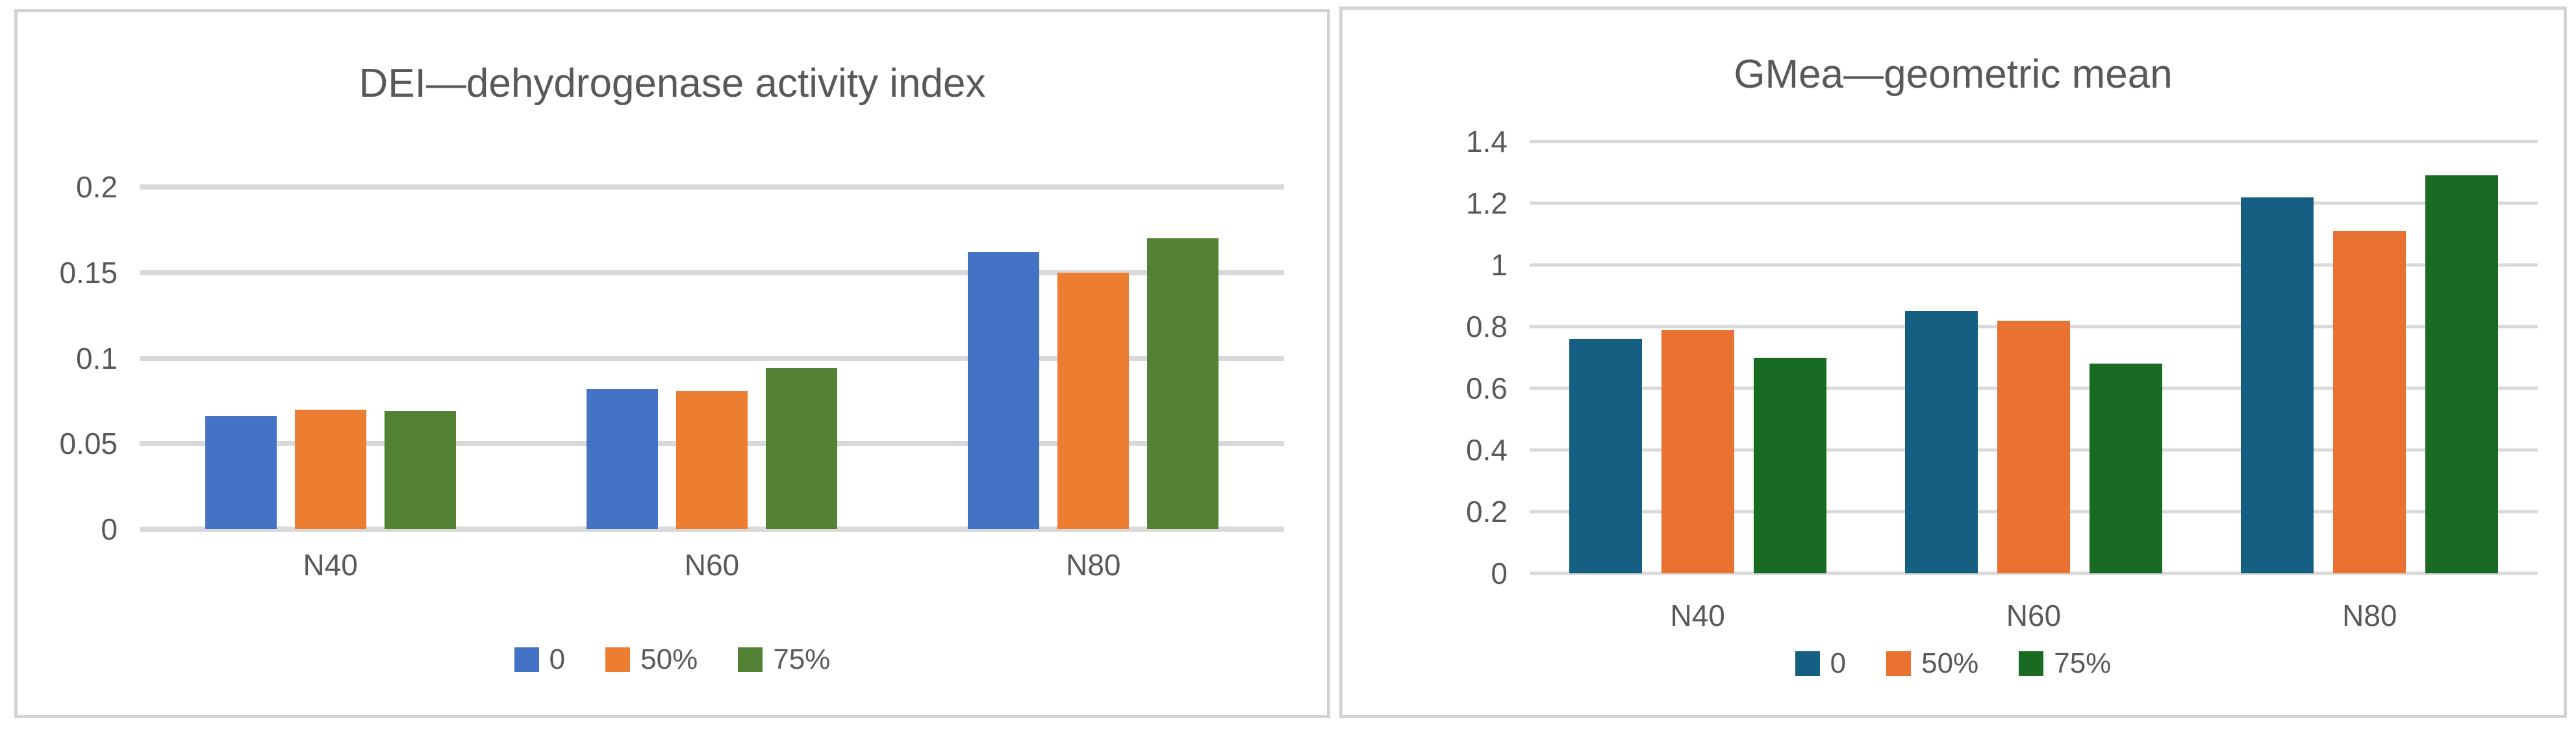 The width and height of the screenshot is (2576, 735). What do you see at coordinates (1487, 388) in the screenshot?
I see `y-axis-tick-label: 0.6` at bounding box center [1487, 388].